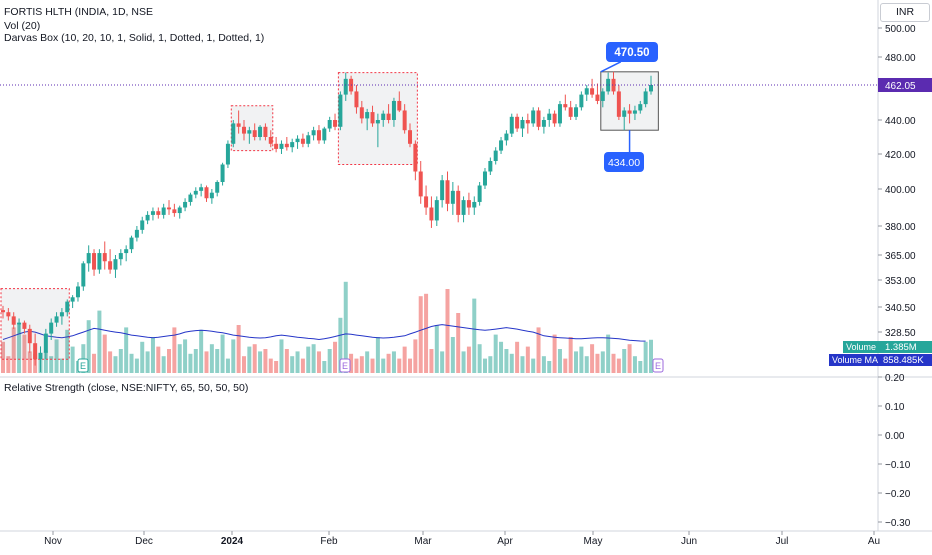 This screenshot has height=555, width=932. I want to click on symbol-legend: FORTIS HLTH (INDIA, 1D, NSE, so click(78, 12).